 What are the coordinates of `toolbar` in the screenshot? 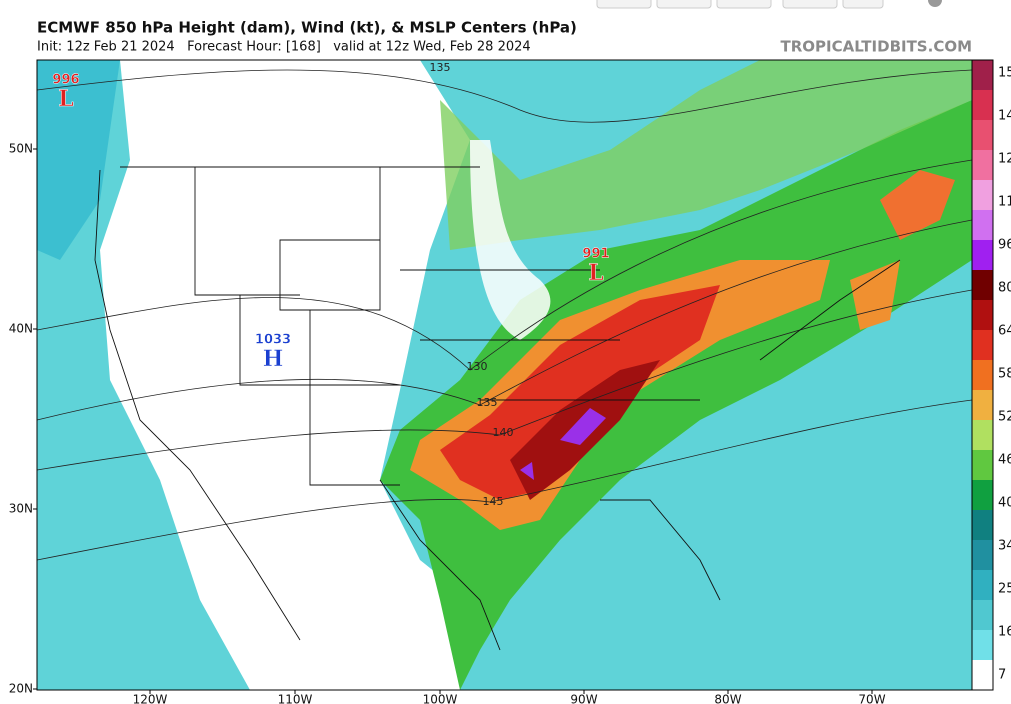 It's located at (769, 4).